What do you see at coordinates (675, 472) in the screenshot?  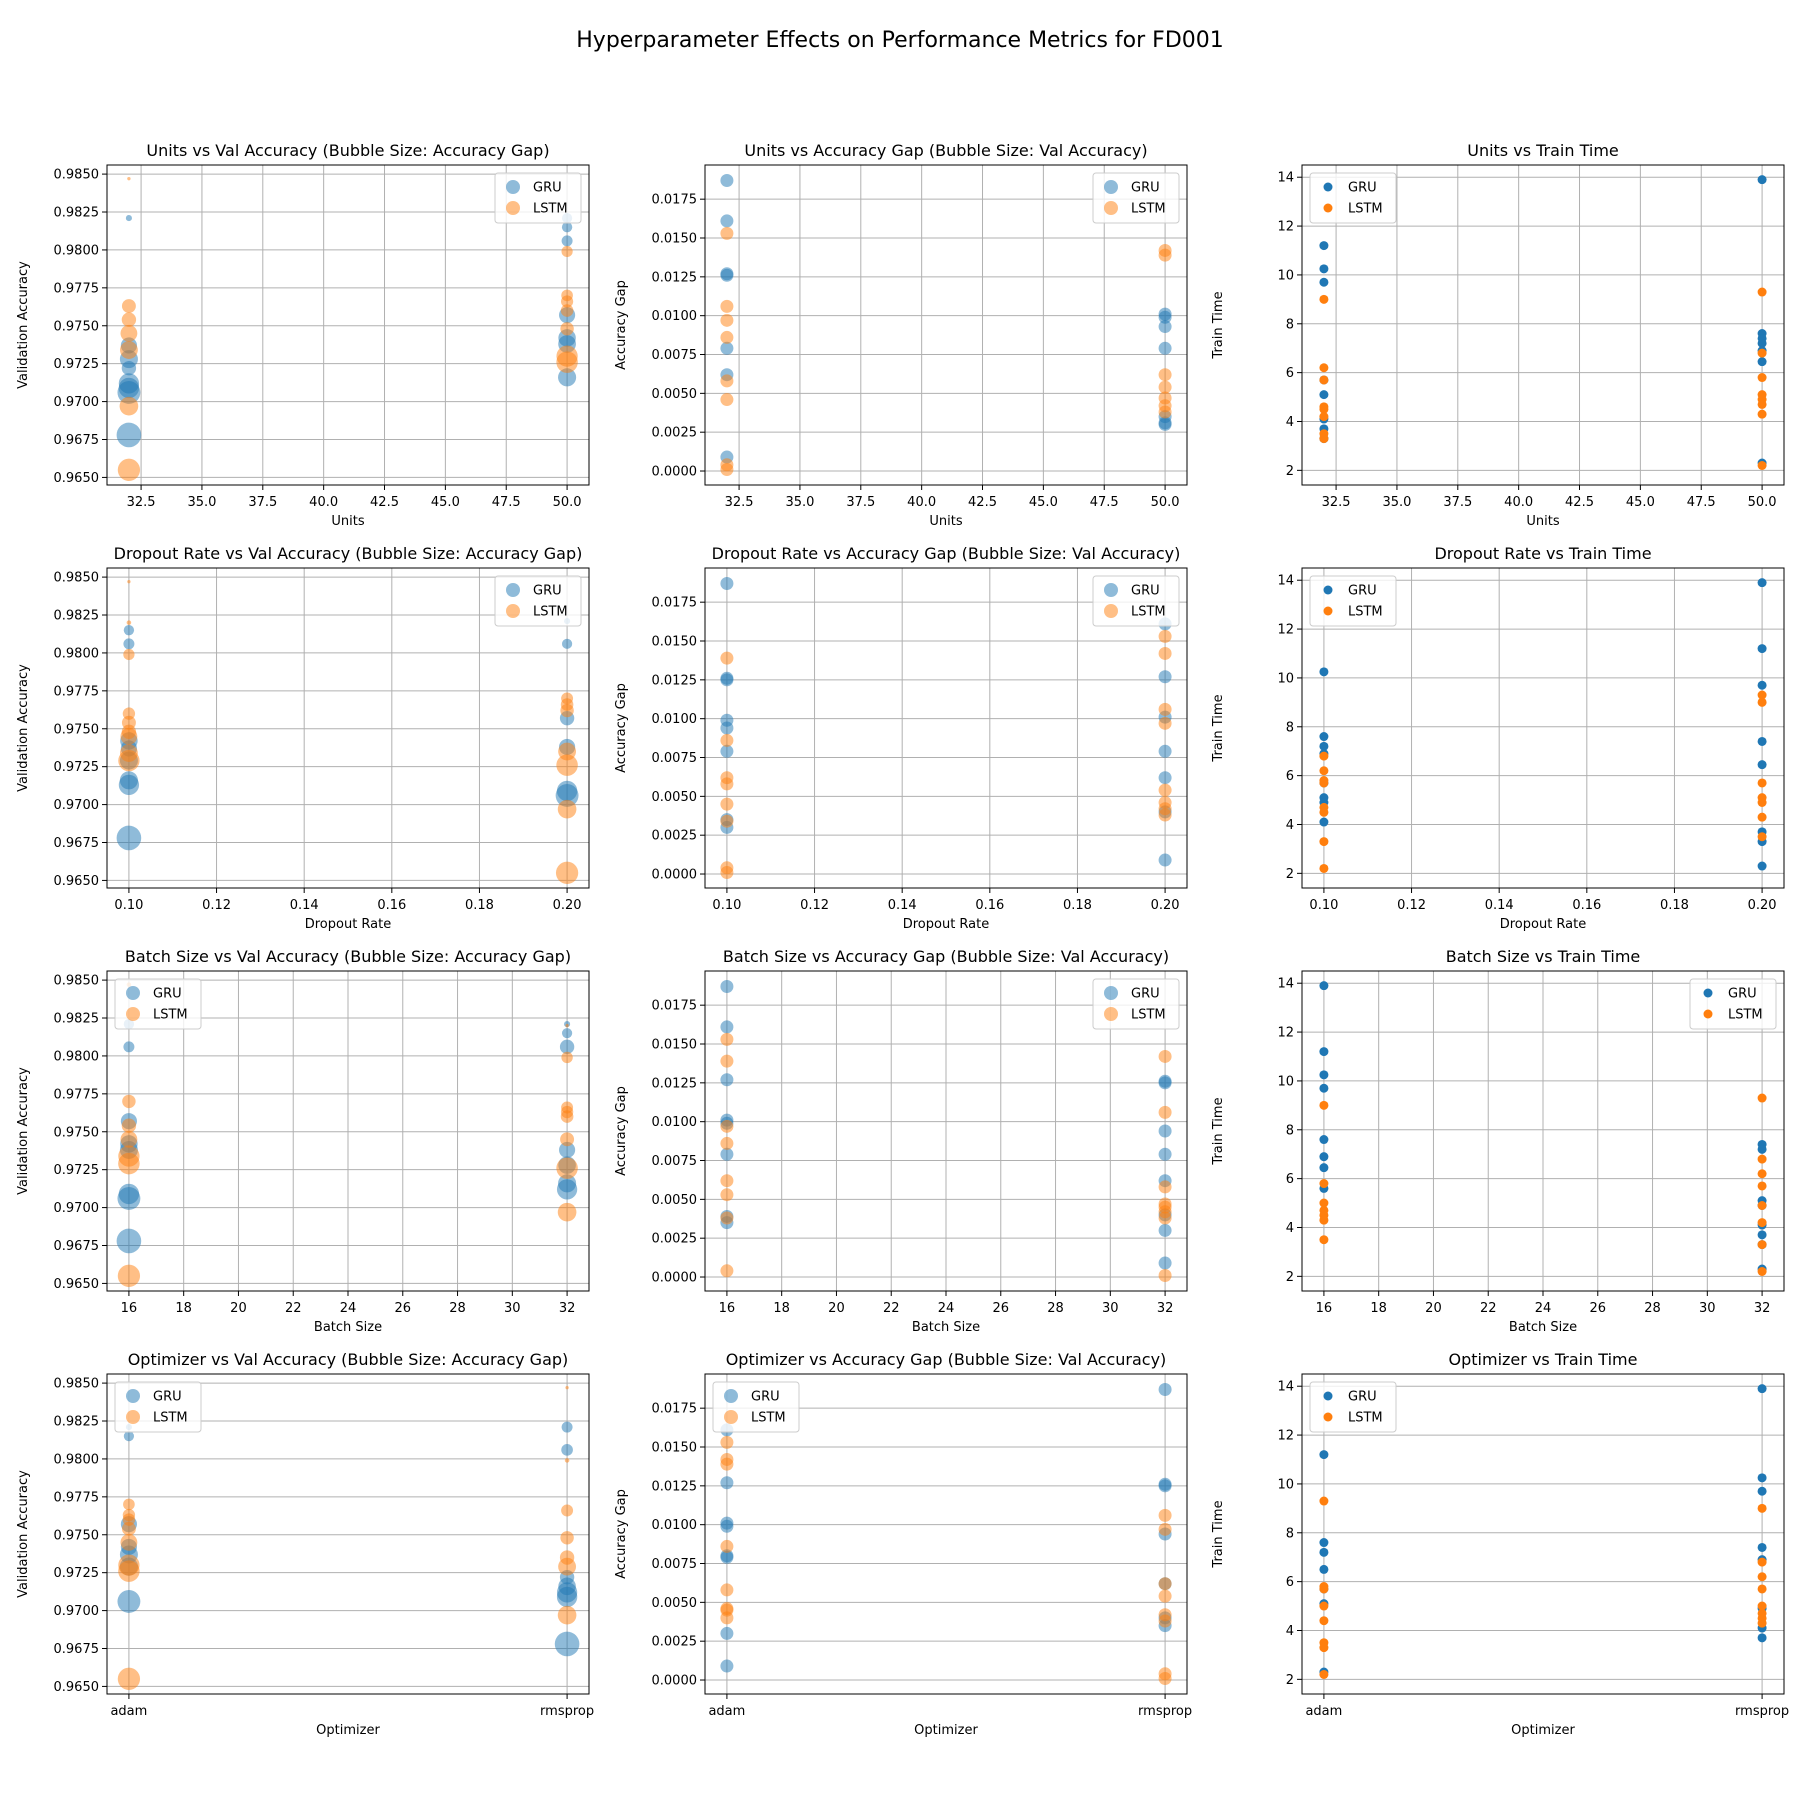 I see `y-tick-label: 0.0000` at bounding box center [675, 472].